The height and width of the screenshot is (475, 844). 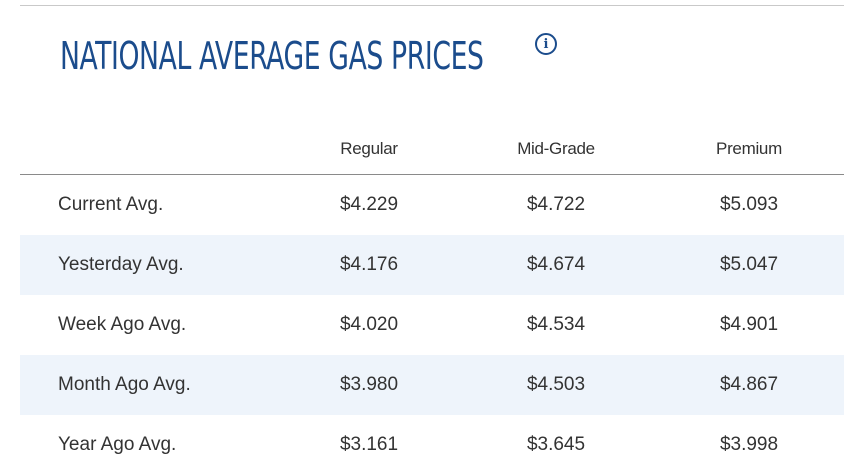 I want to click on premium-price: $4.867, so click(x=749, y=385).